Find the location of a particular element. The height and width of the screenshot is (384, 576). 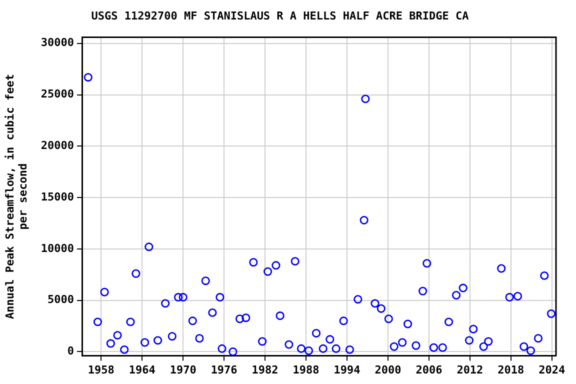

y-tick-label: 10000 is located at coordinates (57, 248).